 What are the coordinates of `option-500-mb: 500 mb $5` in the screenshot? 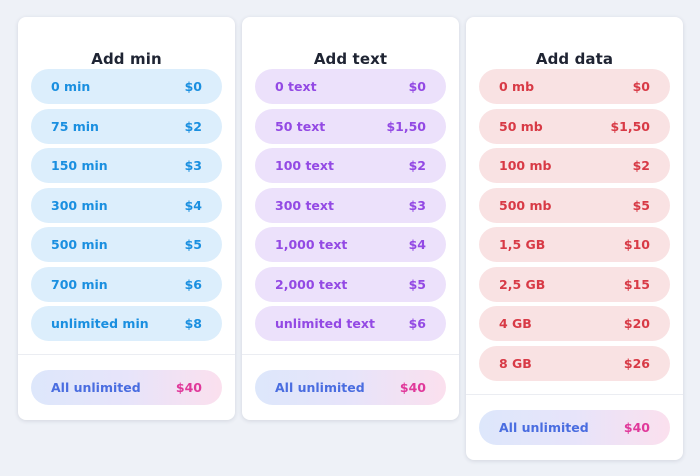 It's located at (574, 205).